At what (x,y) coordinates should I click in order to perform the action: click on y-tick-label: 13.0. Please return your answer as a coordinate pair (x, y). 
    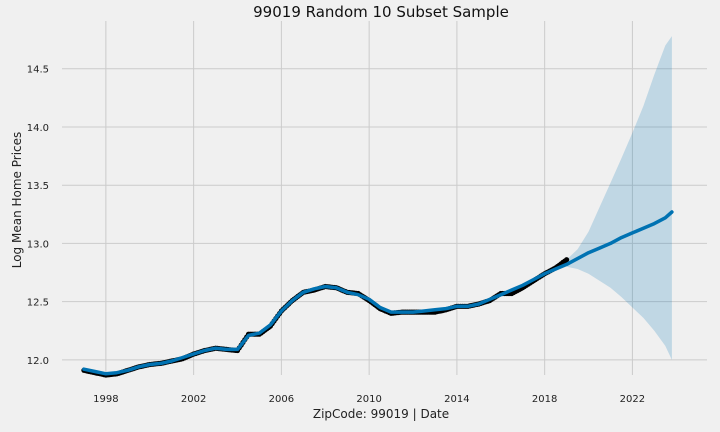
    Looking at the image, I should click on (38, 244).